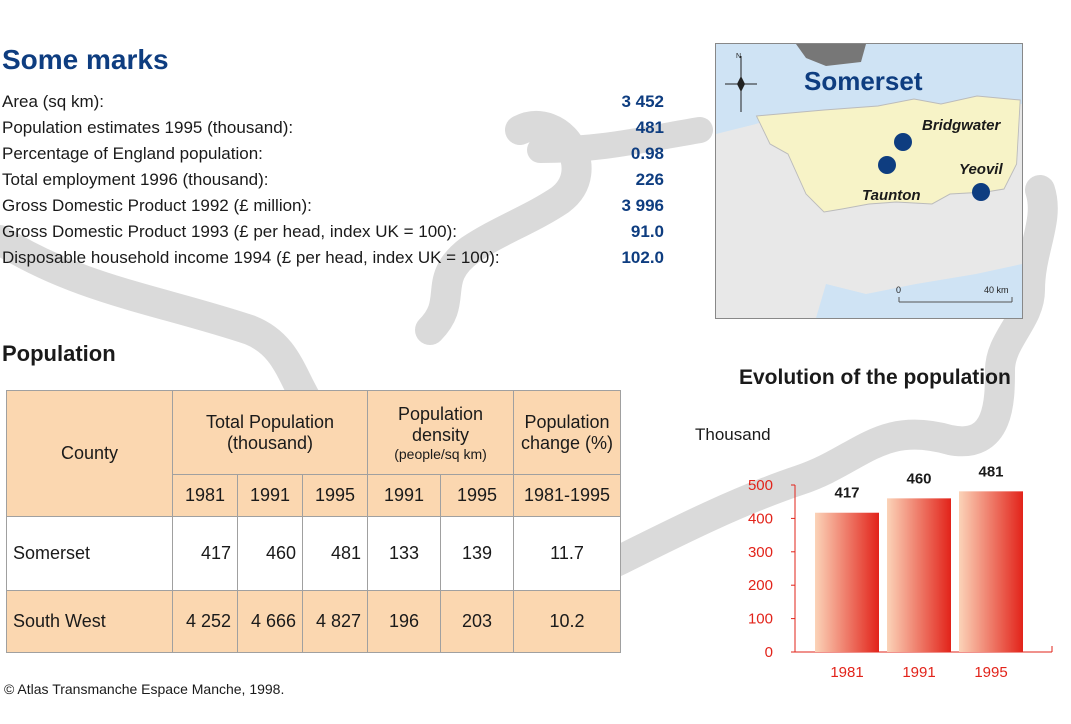  What do you see at coordinates (649, 127) in the screenshot?
I see `mark-value: 481` at bounding box center [649, 127].